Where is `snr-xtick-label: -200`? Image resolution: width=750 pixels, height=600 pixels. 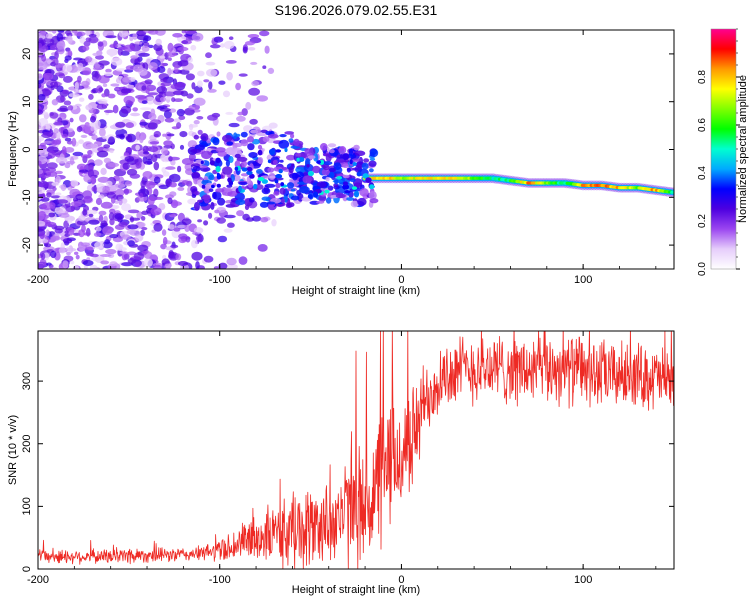
snr-xtick-label: -200 is located at coordinates (38, 580).